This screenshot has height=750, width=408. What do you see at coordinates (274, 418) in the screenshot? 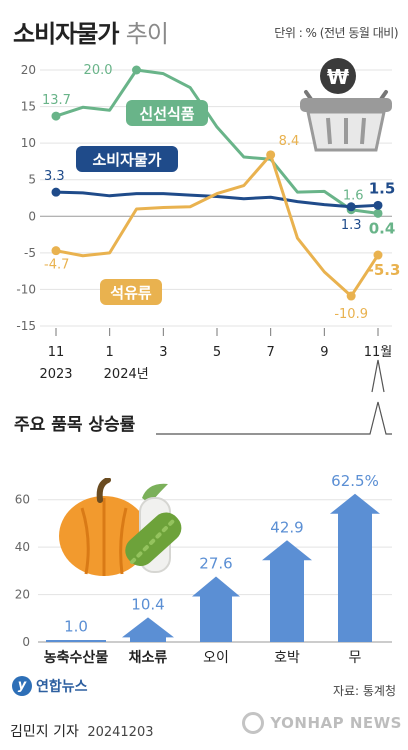
I see `header-underline` at bounding box center [274, 418].